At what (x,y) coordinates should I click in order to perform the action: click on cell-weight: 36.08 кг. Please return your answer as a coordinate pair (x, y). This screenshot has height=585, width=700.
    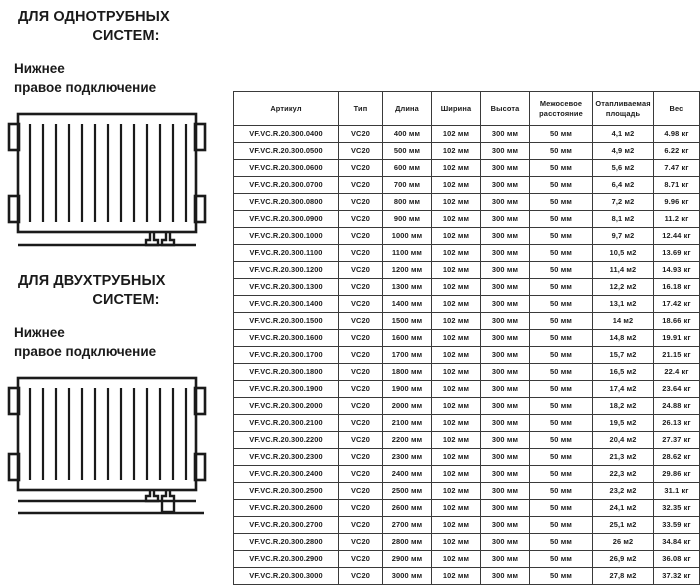
    Looking at the image, I should click on (676, 559).